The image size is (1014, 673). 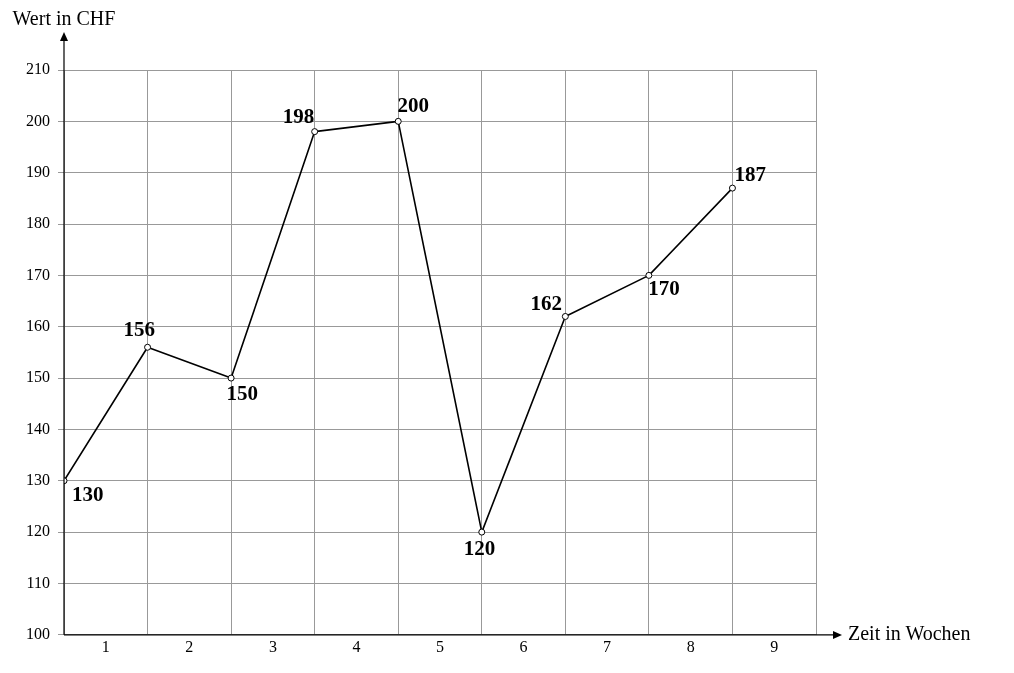 I want to click on y-tick-label: 160, so click(x=38, y=325).